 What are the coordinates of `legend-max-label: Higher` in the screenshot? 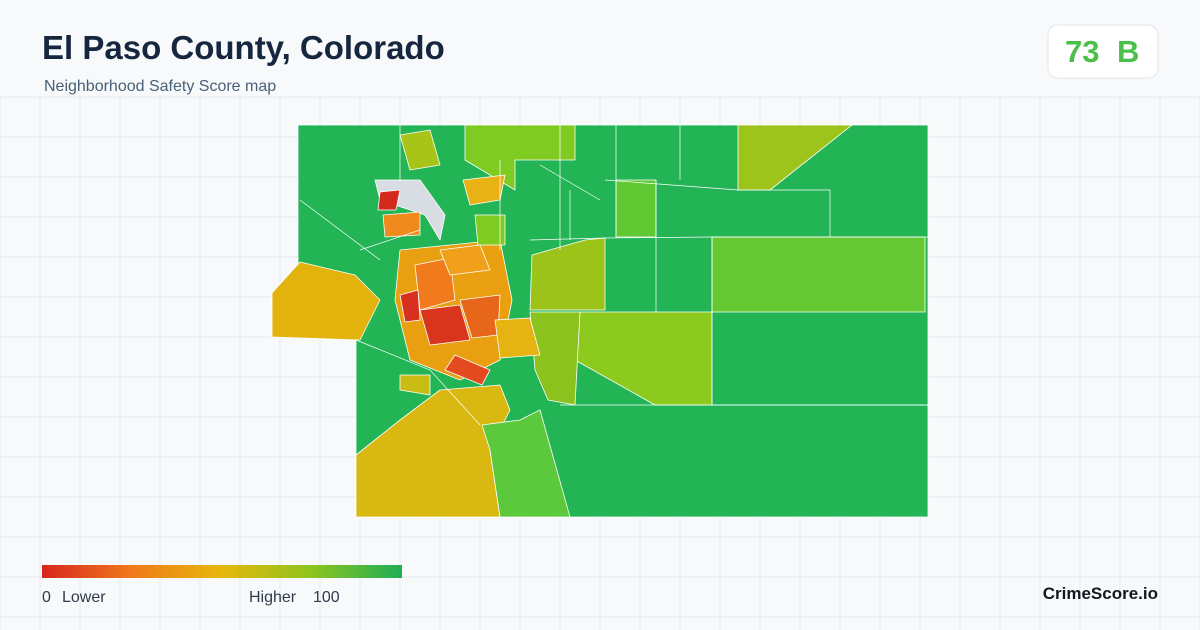 It's located at (273, 597).